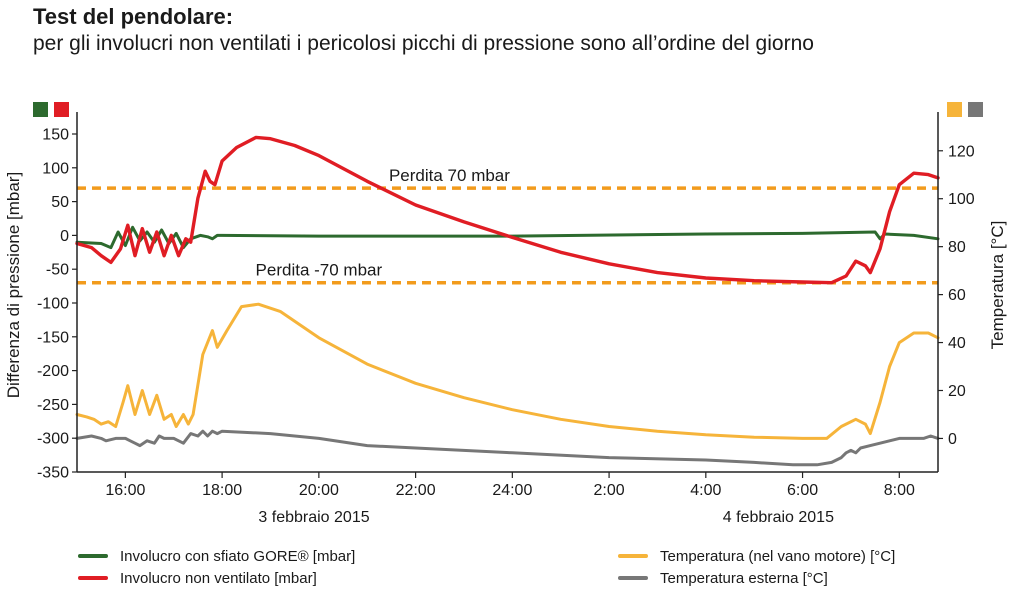  What do you see at coordinates (53, 371) in the screenshot?
I see `left-tick-label: -200` at bounding box center [53, 371].